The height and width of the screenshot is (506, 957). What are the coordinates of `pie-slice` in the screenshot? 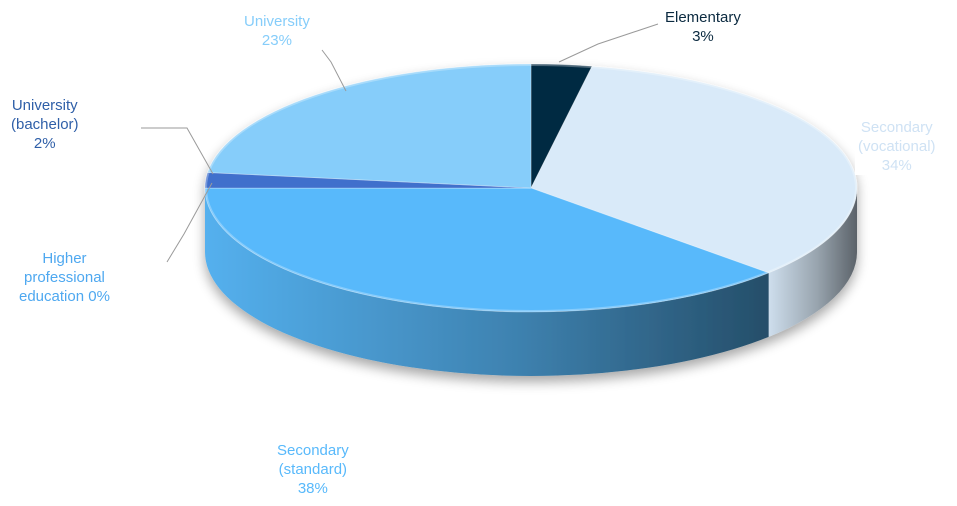 It's located at (369, 126).